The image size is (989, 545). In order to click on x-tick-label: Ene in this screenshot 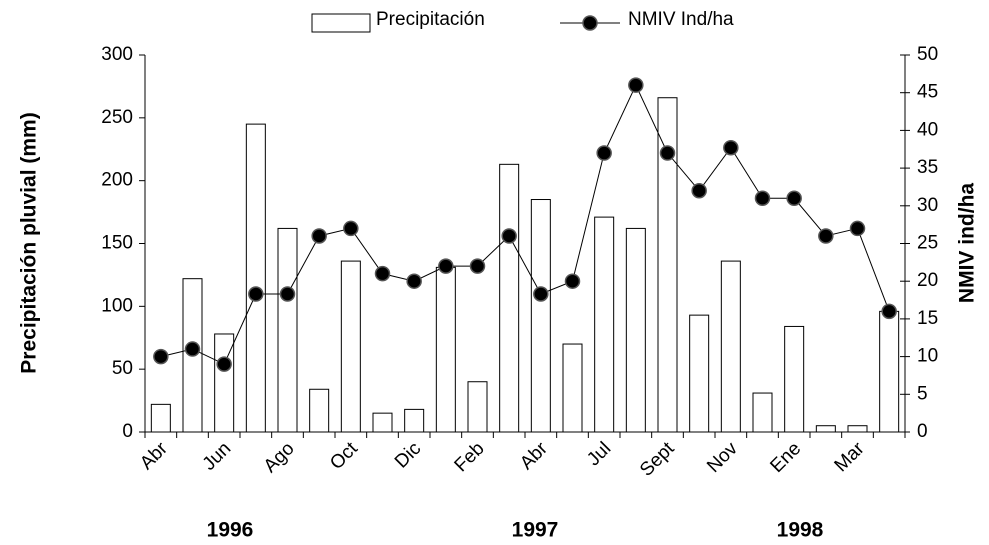, I will do `click(785, 457)`.